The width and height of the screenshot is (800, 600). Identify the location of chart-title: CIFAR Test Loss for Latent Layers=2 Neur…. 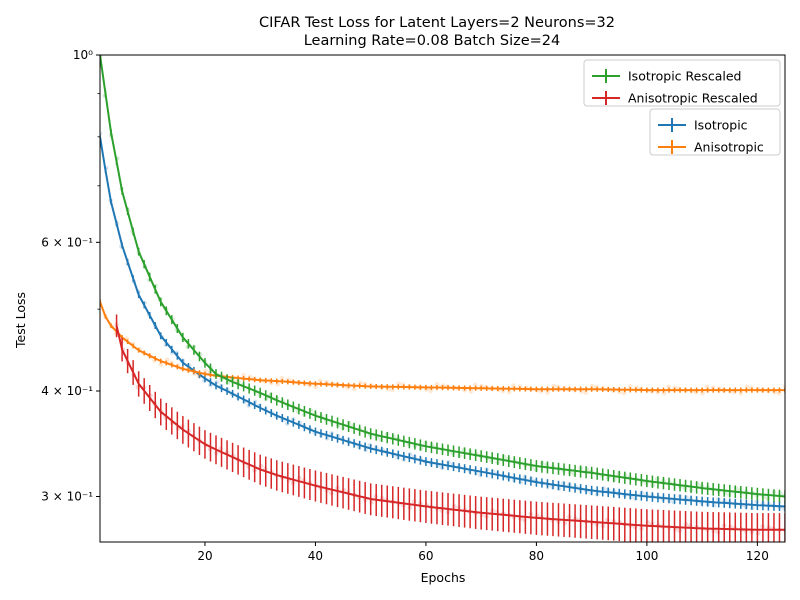
(437, 23).